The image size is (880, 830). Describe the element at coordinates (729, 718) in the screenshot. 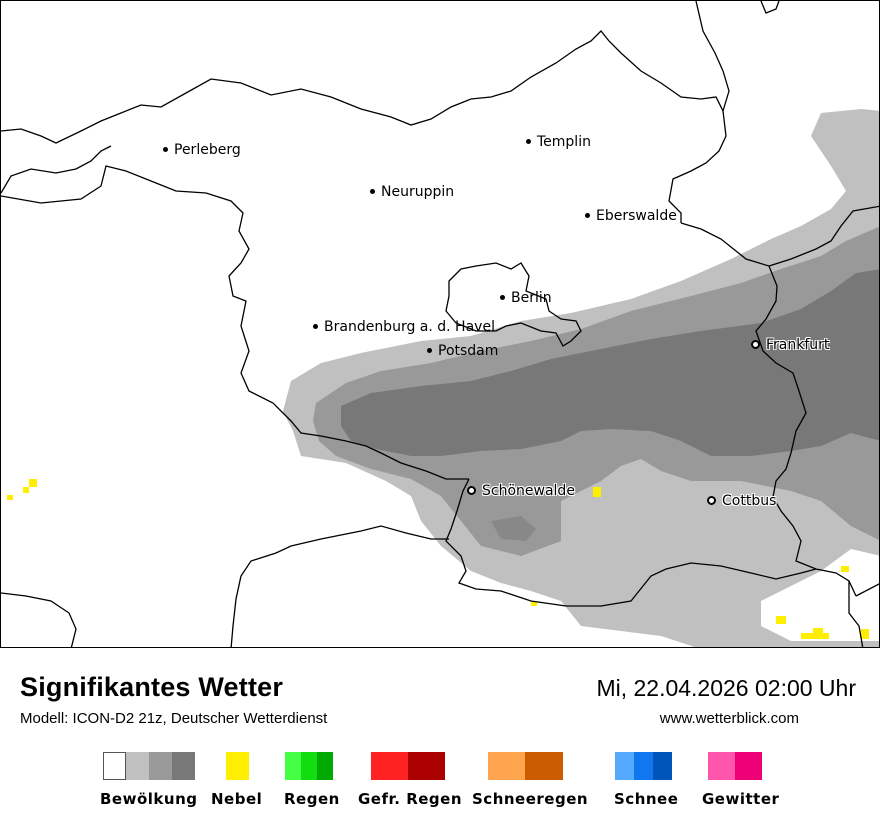

I see `website-link: www.wetterblick.com` at that location.